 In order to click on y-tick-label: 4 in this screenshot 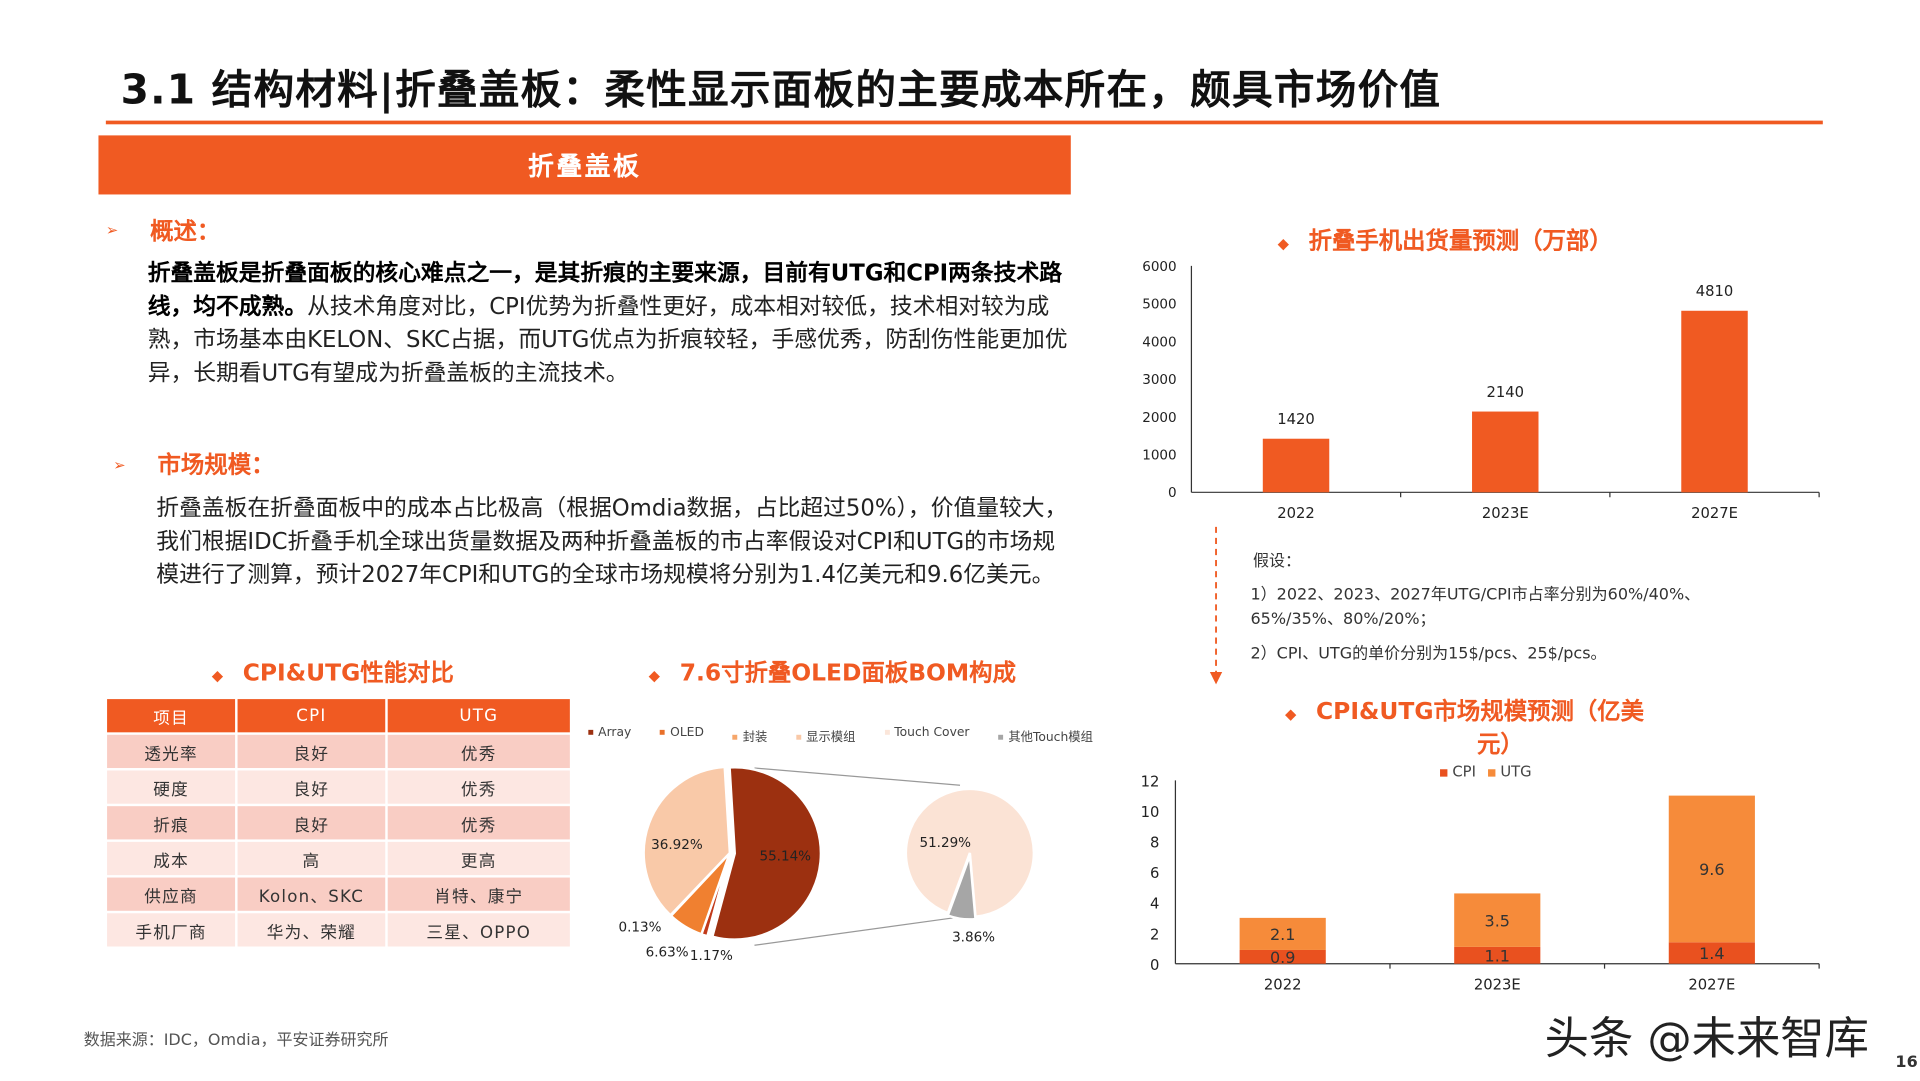, I will do `click(1154, 904)`.